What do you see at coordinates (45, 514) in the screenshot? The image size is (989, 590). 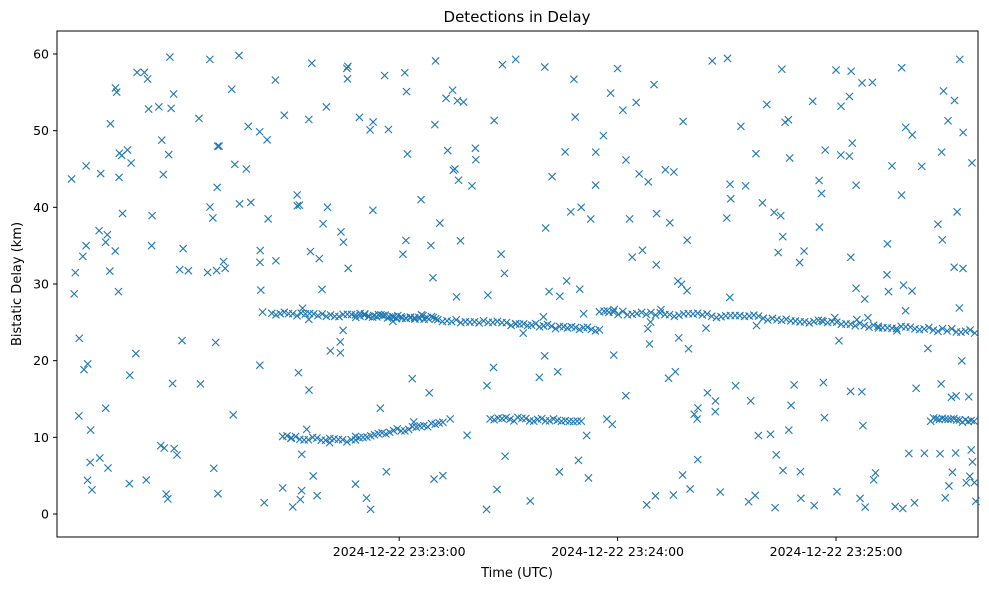 I see `y-tick-label: 0` at bounding box center [45, 514].